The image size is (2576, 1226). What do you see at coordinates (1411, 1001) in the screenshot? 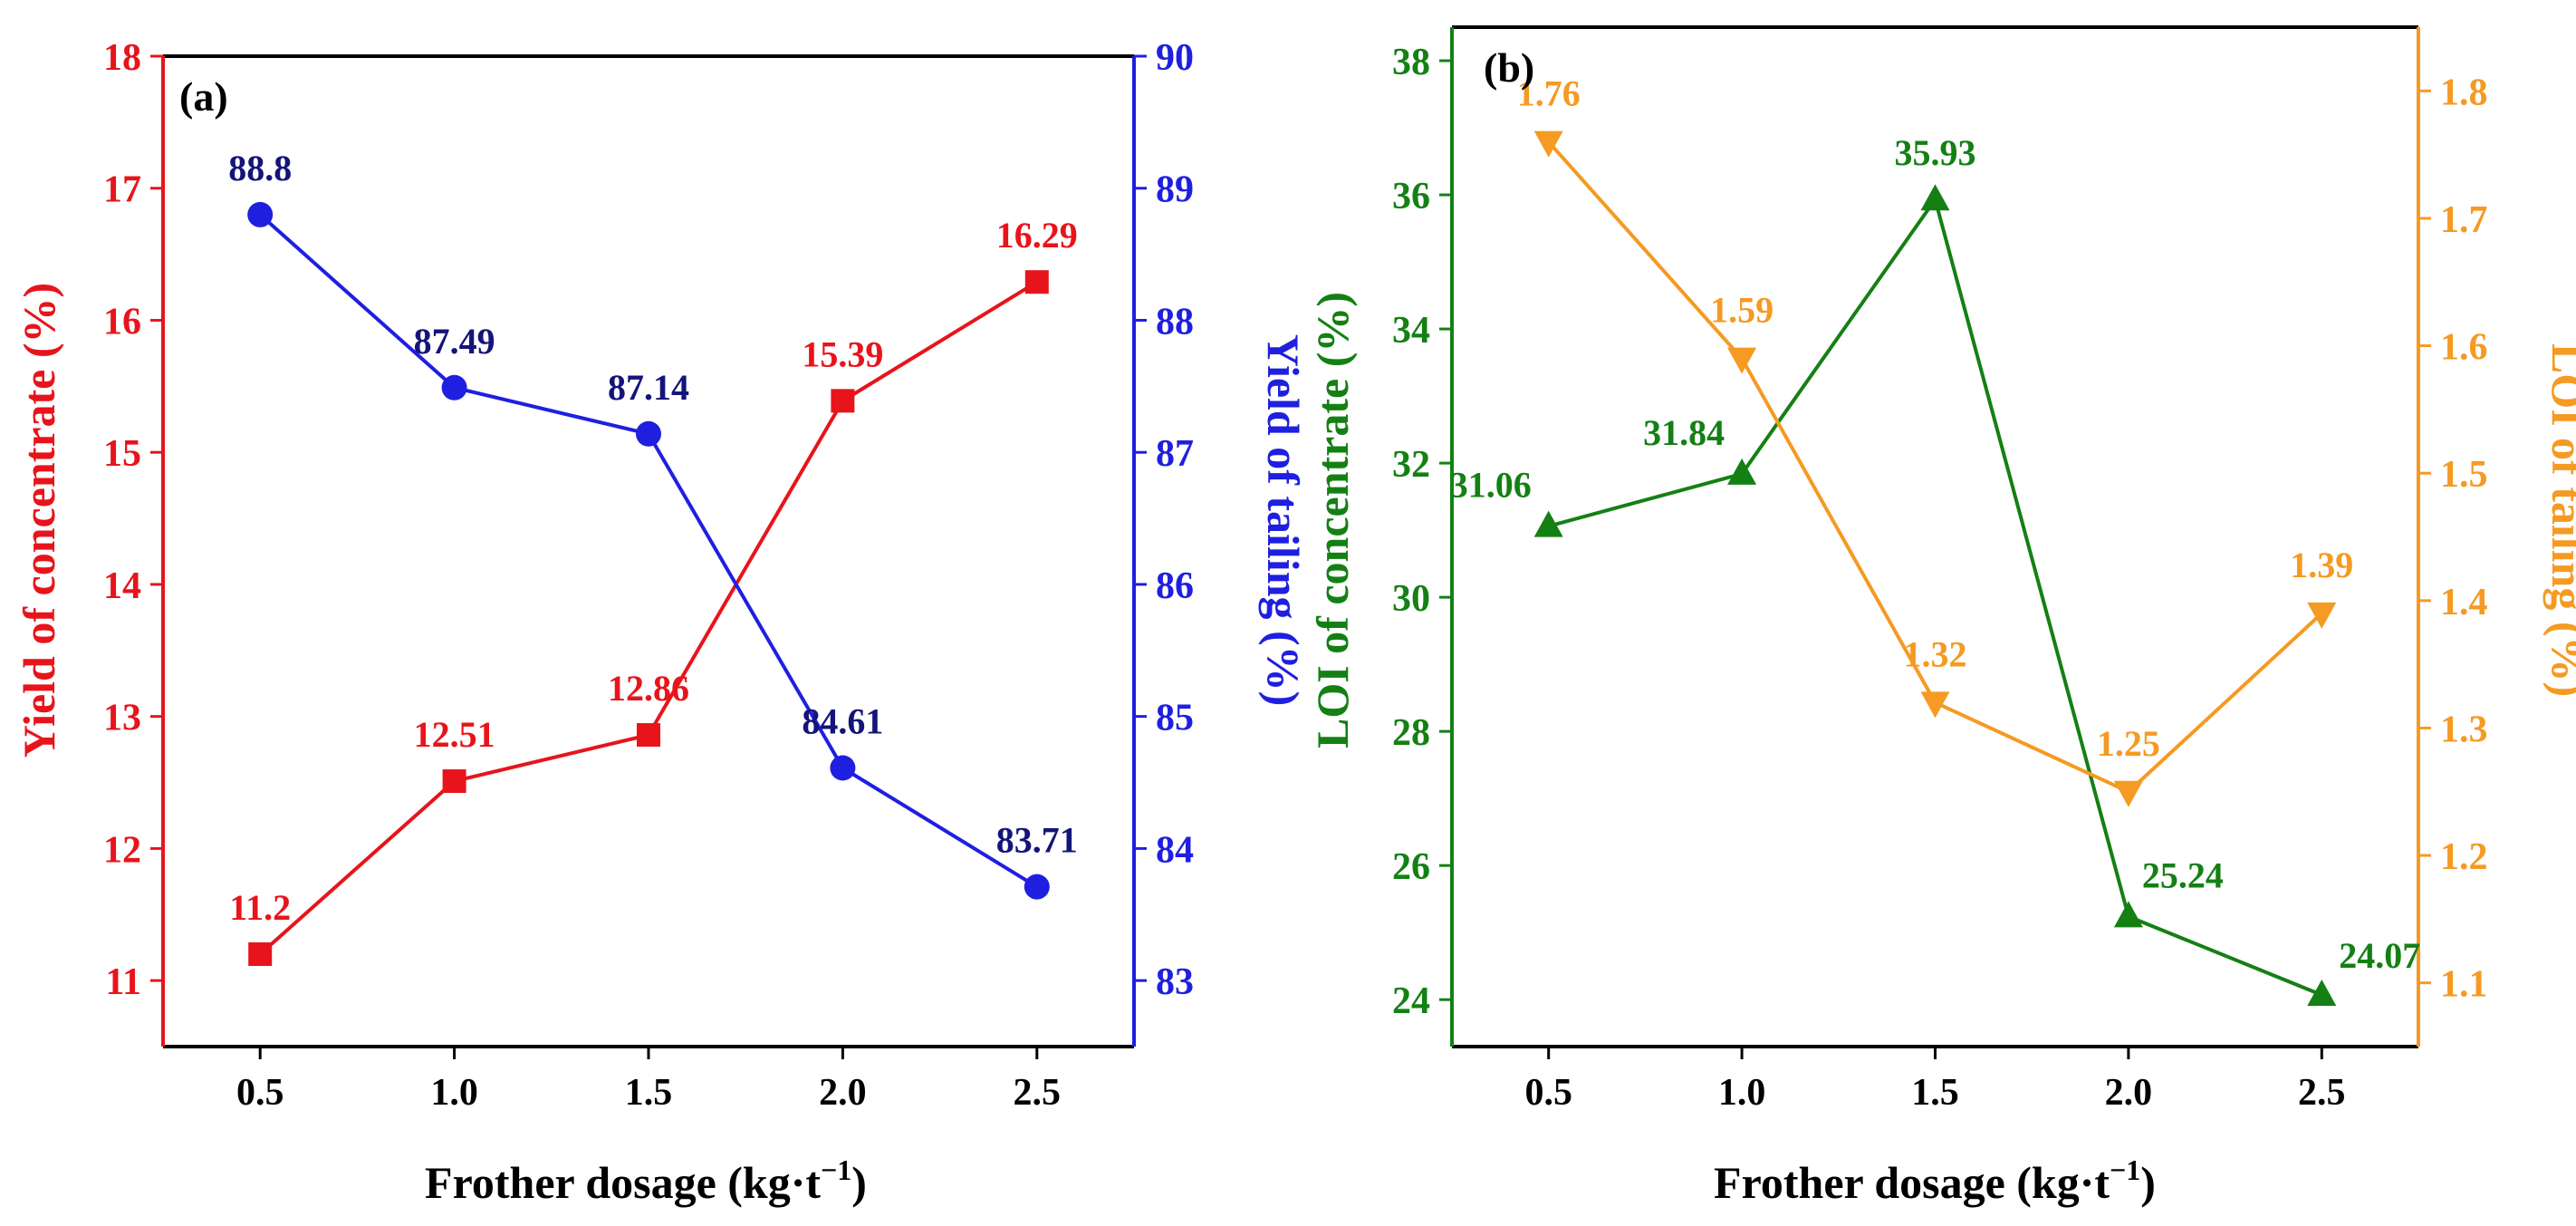
I see `left-tick-label: 24` at bounding box center [1411, 1001].